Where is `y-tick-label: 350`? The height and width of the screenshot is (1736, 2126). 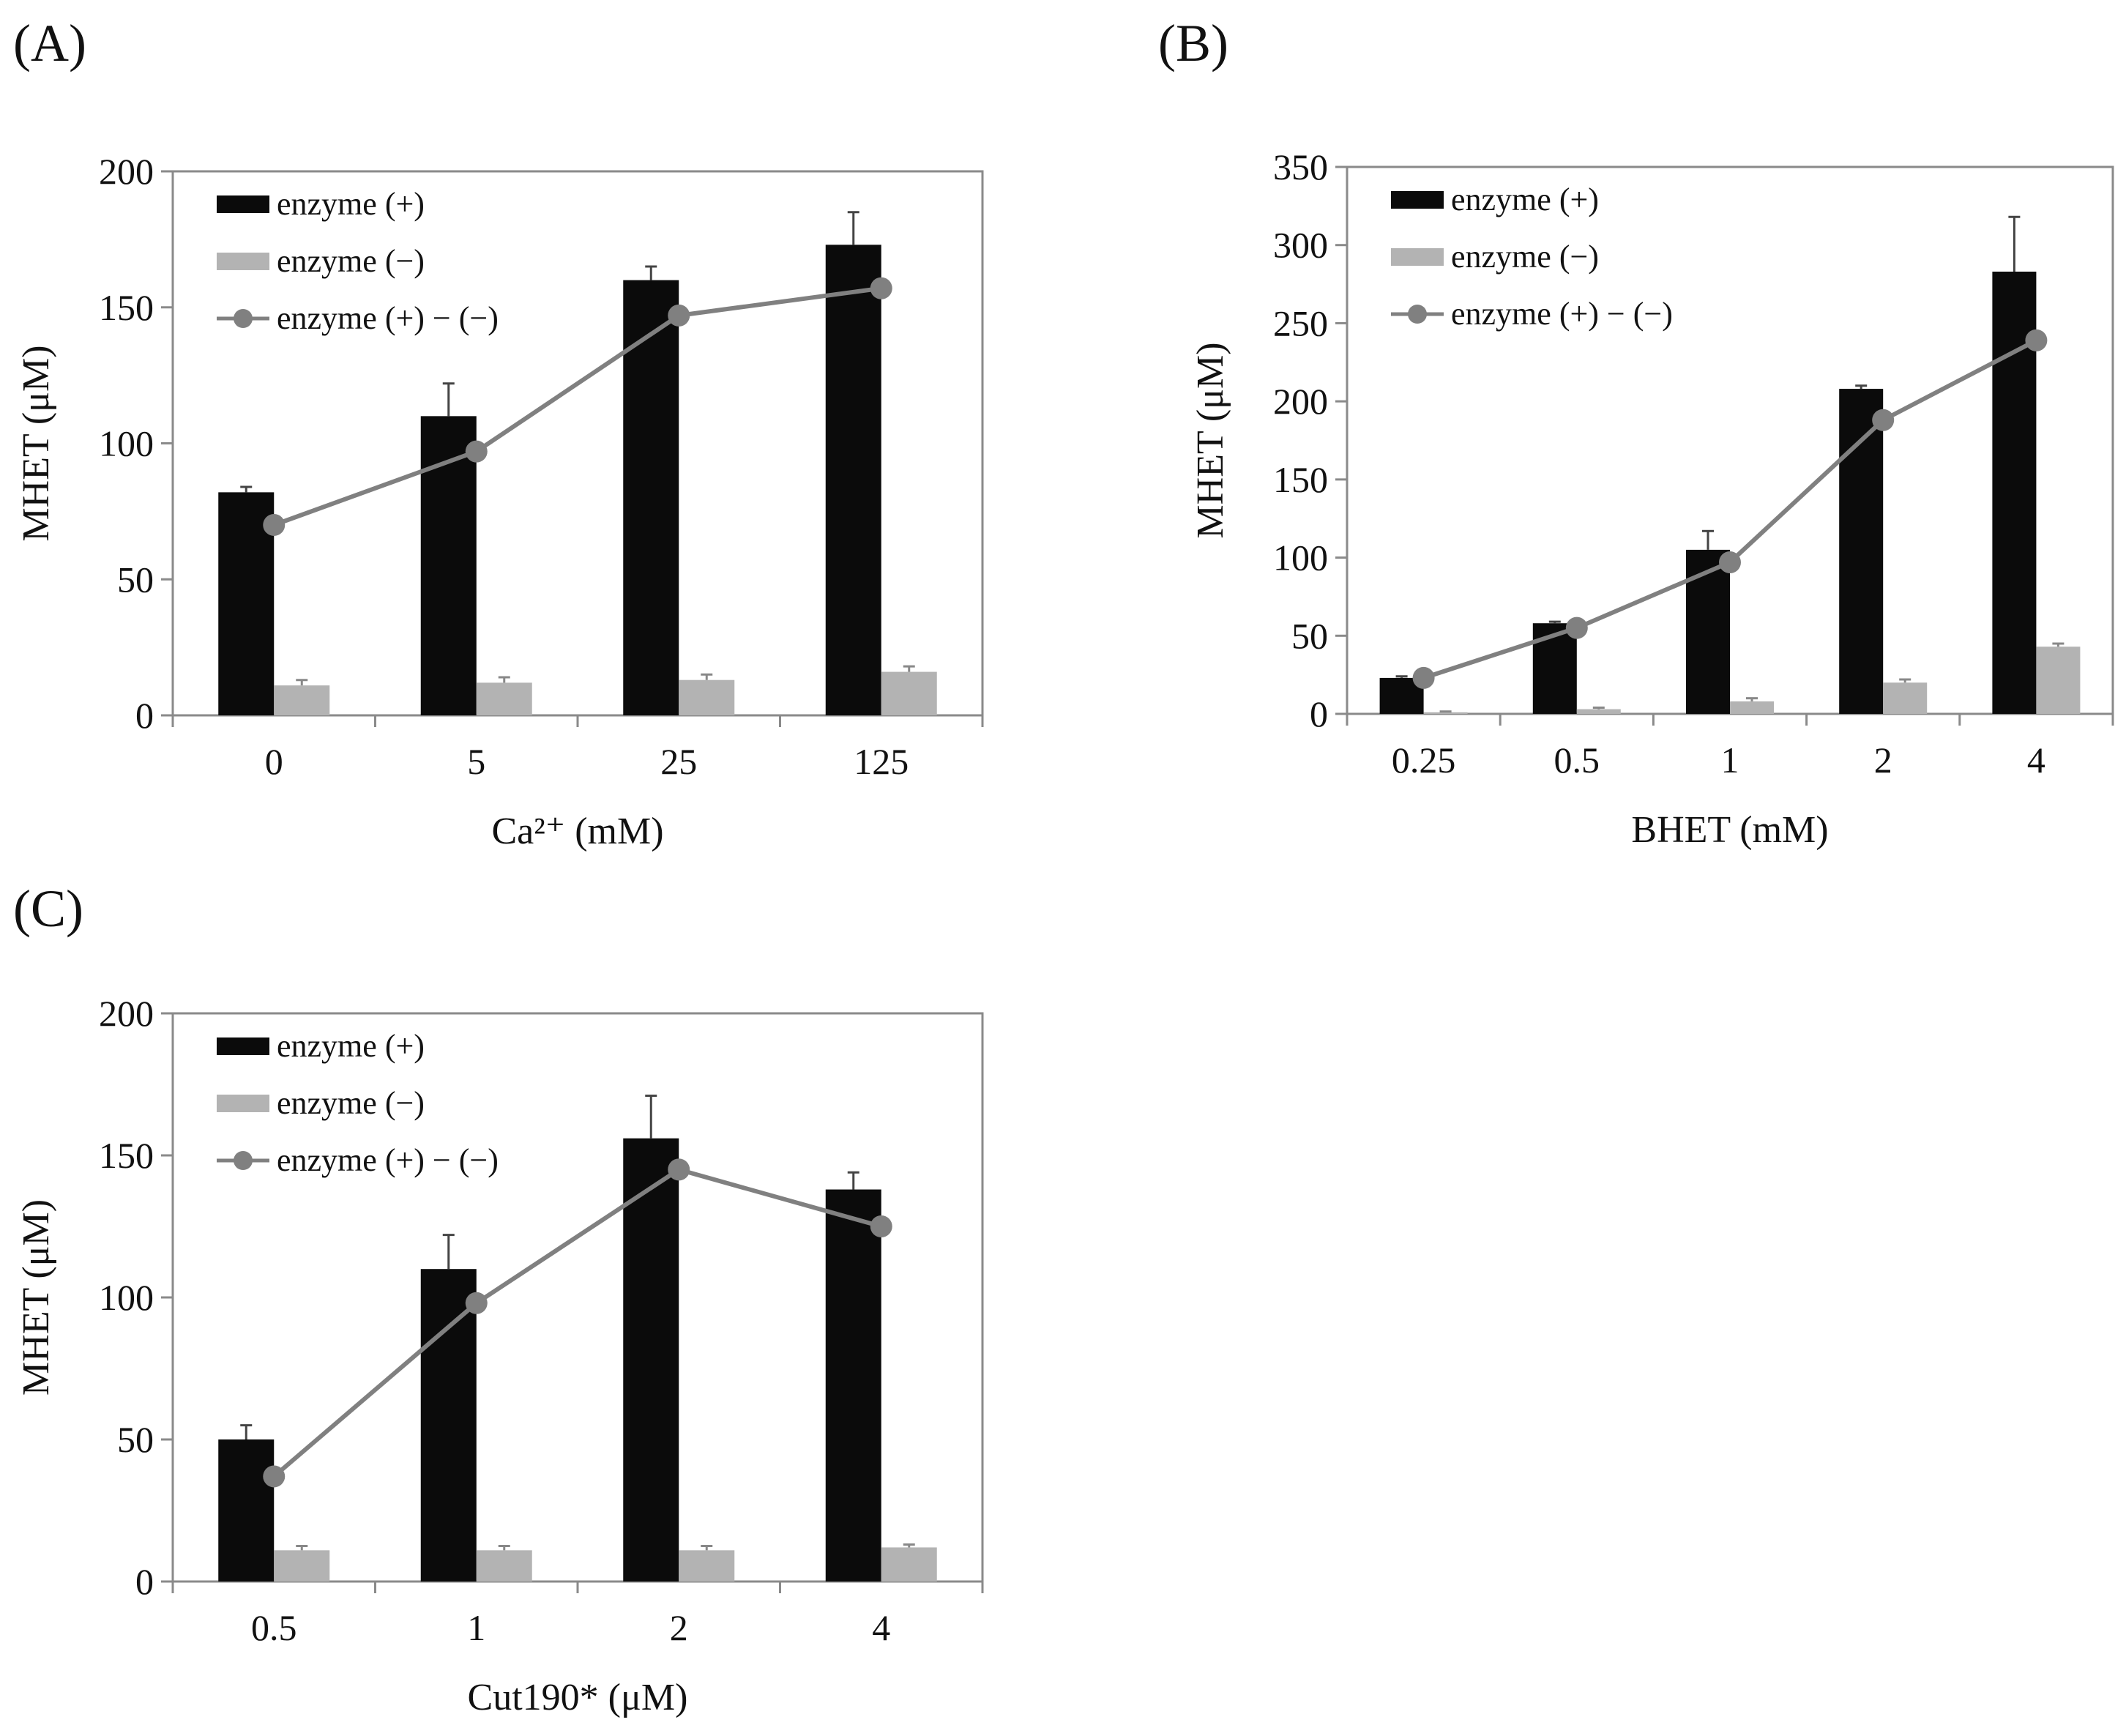 y-tick-label: 350 is located at coordinates (1300, 166).